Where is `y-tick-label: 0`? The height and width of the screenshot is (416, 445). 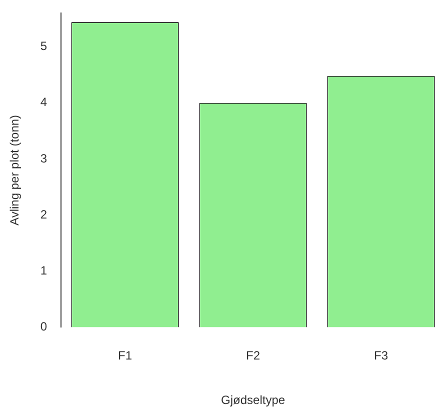 y-tick-label: 0 is located at coordinates (44, 327).